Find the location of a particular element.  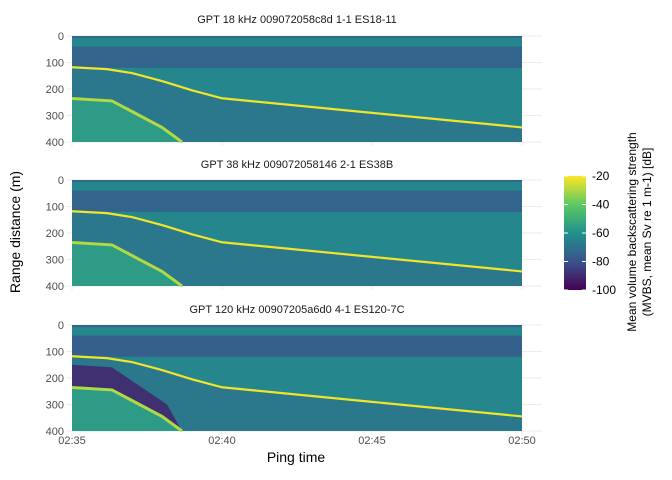

colorbar-tick-label: -80 is located at coordinates (601, 262).